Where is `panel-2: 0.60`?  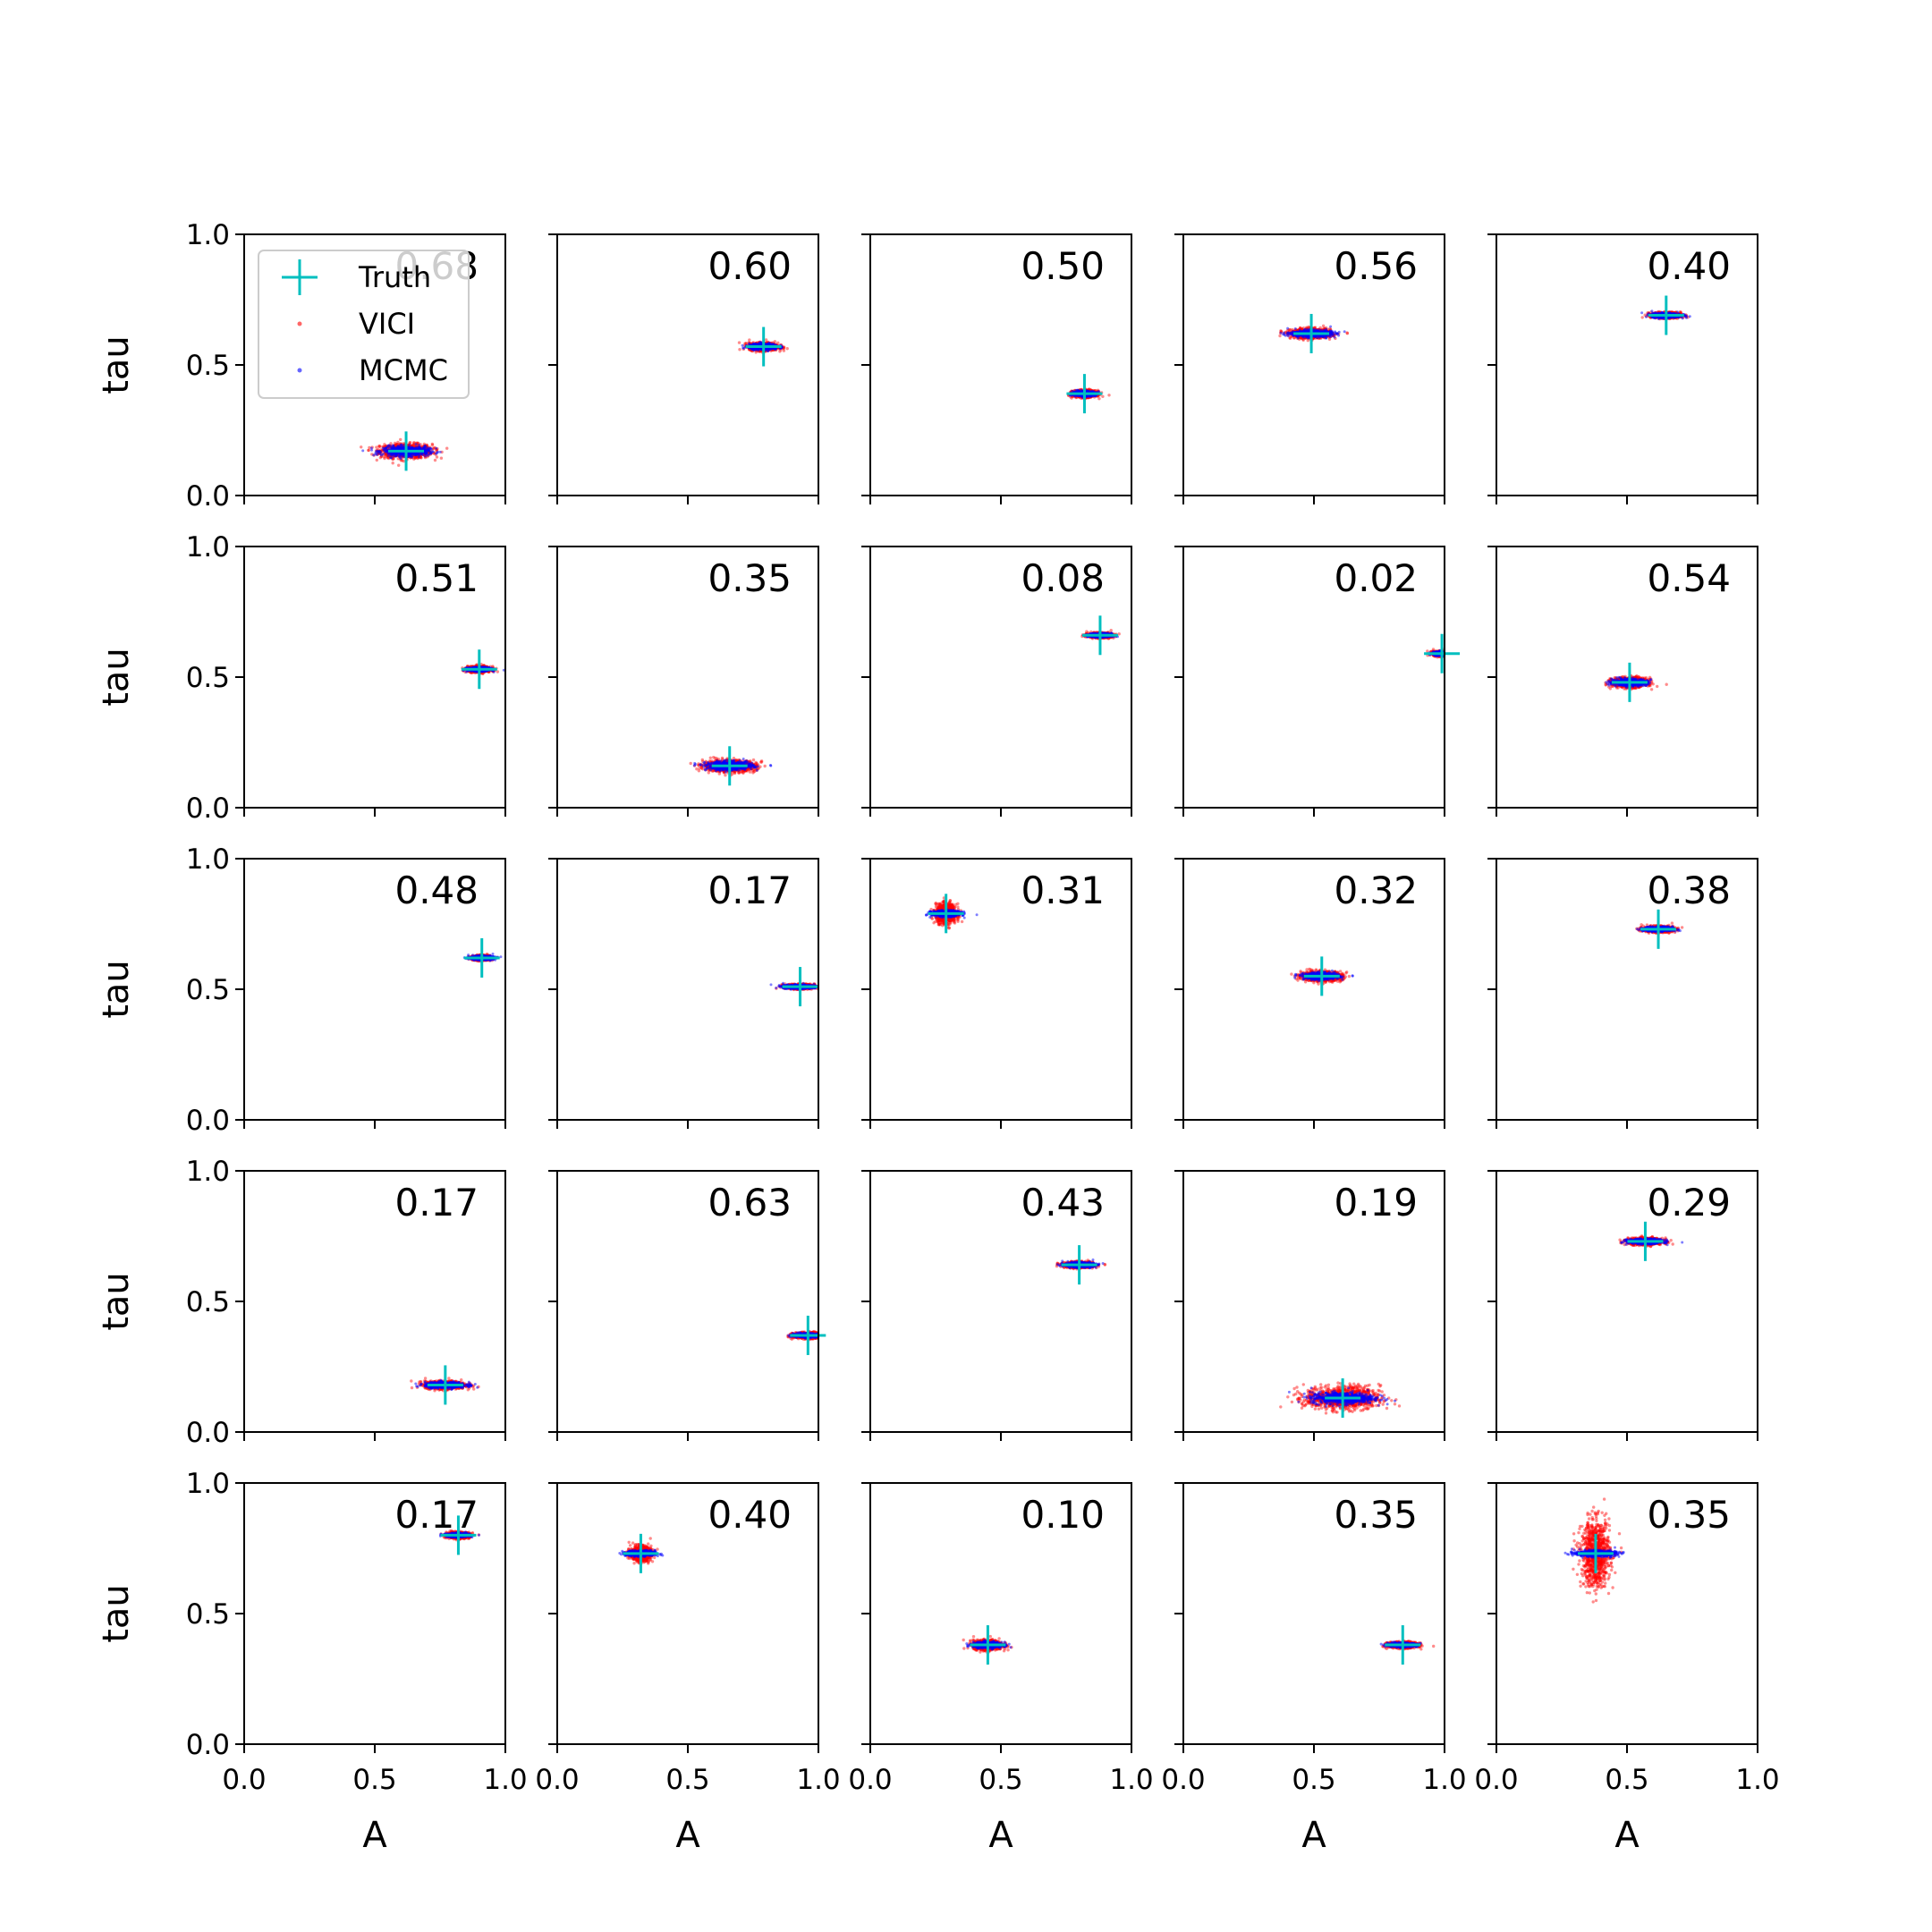
panel-2: 0.60 is located at coordinates (683, 368).